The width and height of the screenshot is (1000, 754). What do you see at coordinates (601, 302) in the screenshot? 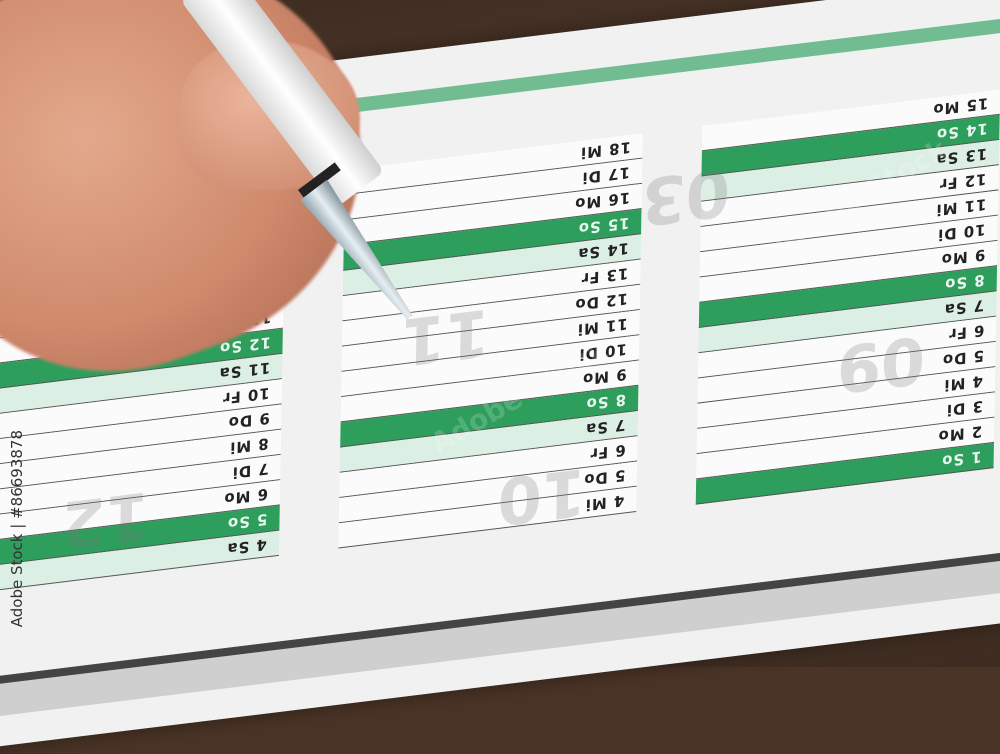
I see `day-label: 12 Do` at bounding box center [601, 302].